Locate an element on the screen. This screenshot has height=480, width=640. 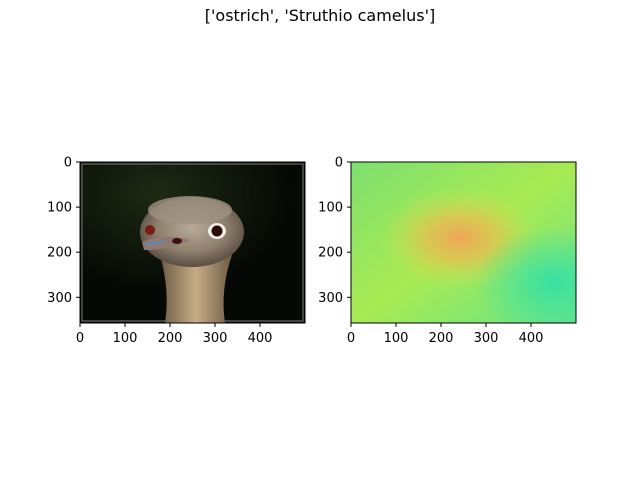
right-axes-frame is located at coordinates (463, 242).